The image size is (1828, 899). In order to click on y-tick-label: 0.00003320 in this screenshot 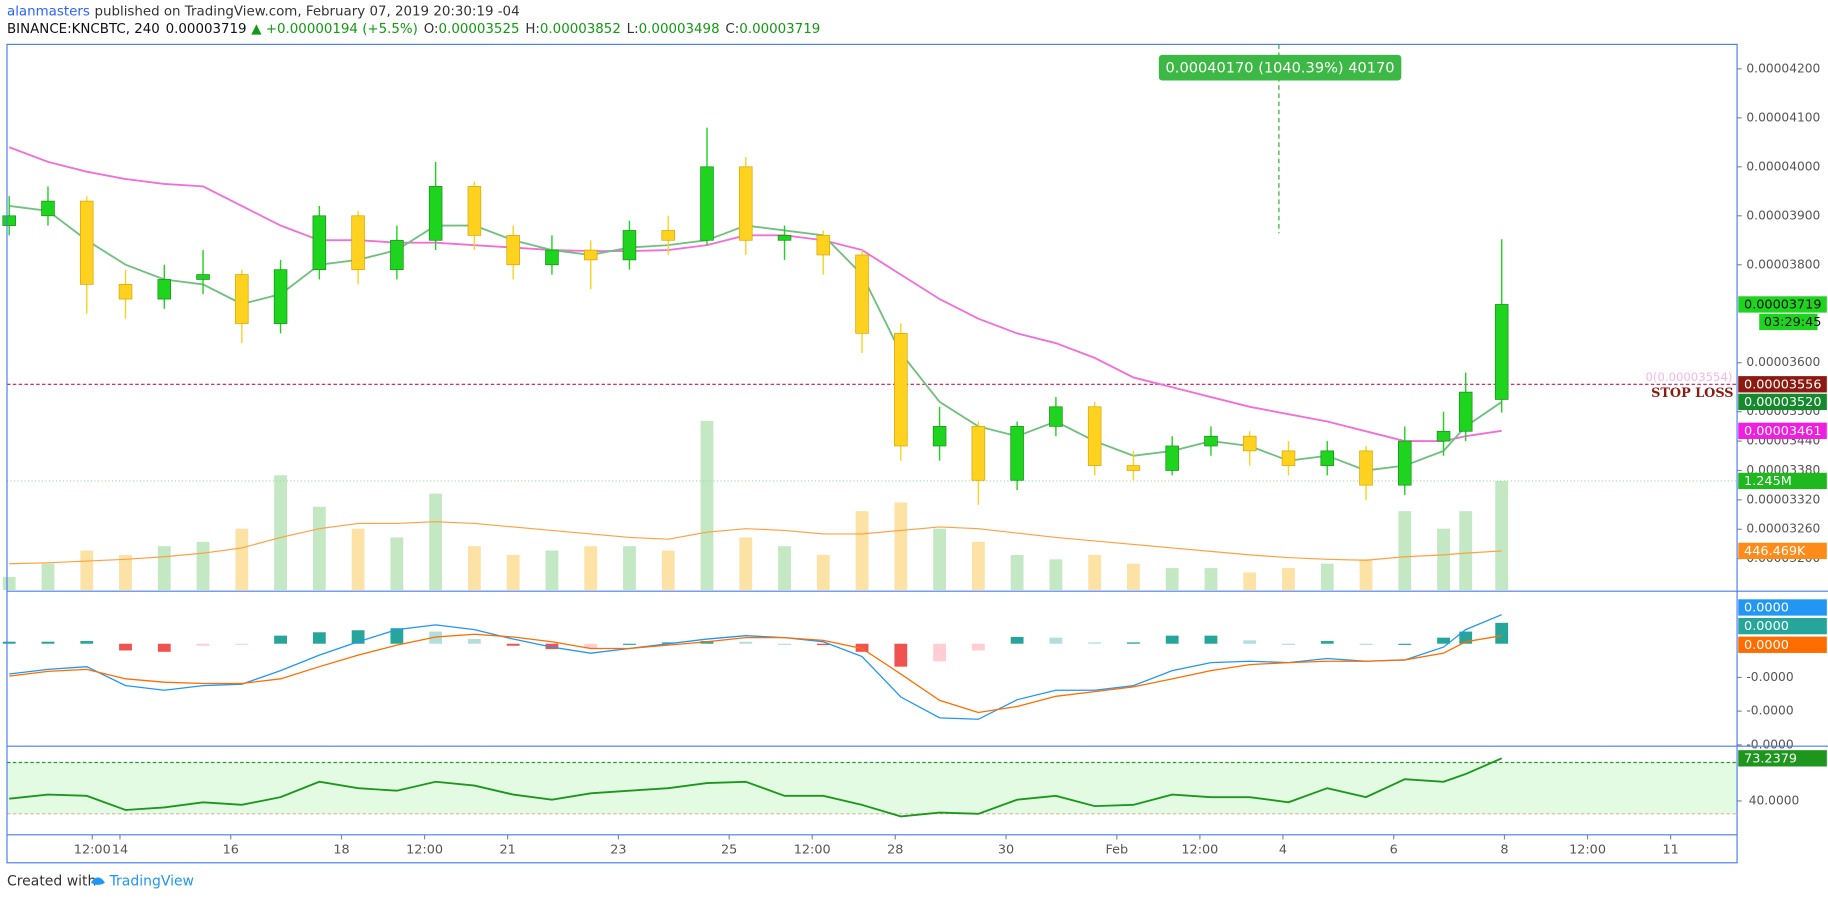, I will do `click(1783, 499)`.